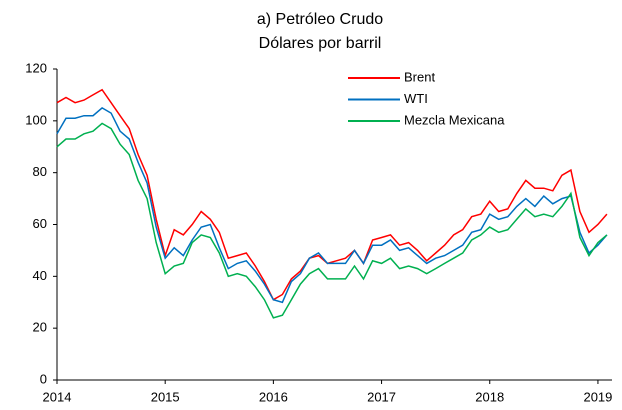 This screenshot has height=410, width=622. Describe the element at coordinates (416, 98) in the screenshot. I see `legend-label: WTI` at that location.